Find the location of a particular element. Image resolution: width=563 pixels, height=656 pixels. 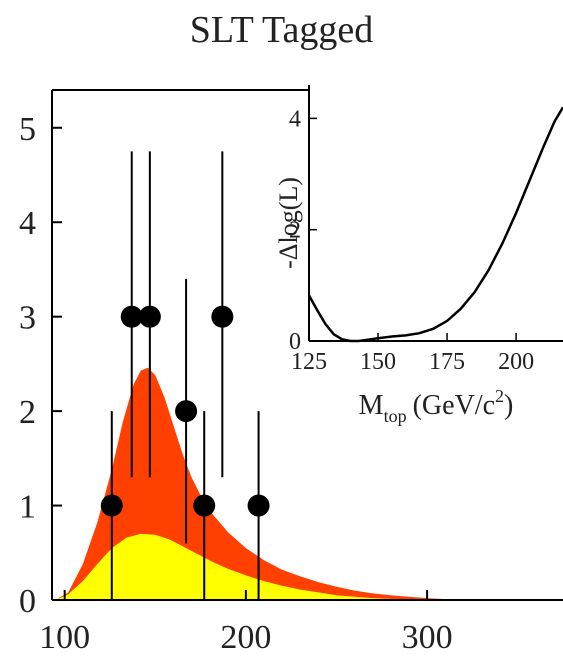

inset-y-tick-label: 4 is located at coordinates (295, 119).